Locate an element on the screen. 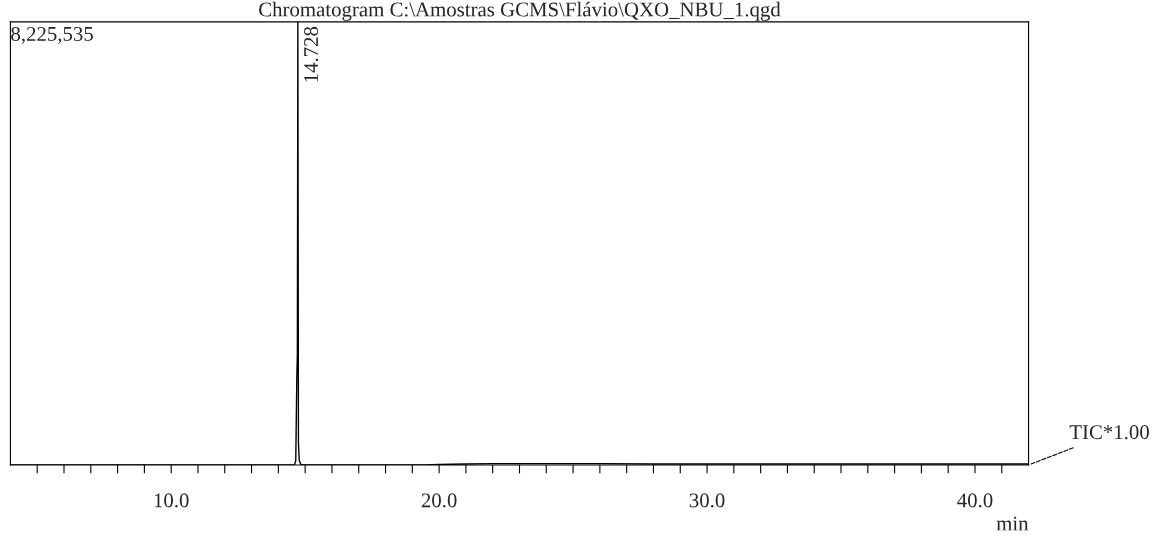  x-tick-label: 10.0 is located at coordinates (171, 500).